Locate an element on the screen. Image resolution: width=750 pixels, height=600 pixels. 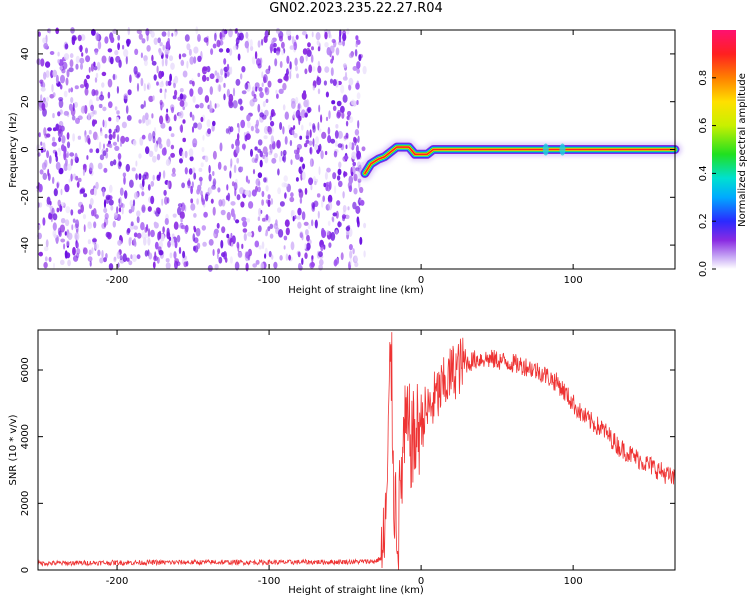
x-tick-label: 100 is located at coordinates (573, 280).